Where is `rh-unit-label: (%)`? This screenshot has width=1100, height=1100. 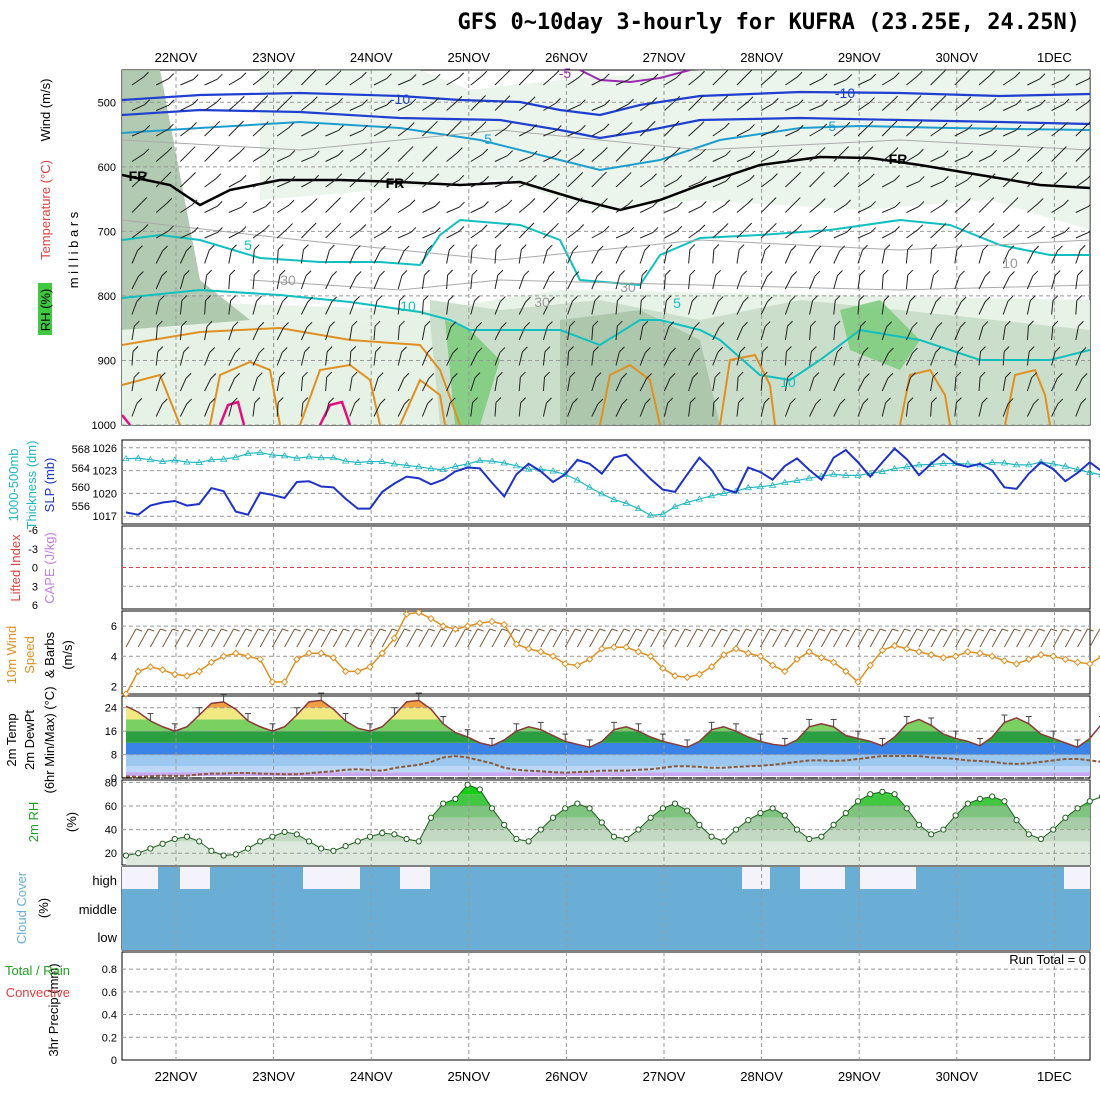
rh-unit-label: (%) is located at coordinates (71, 822).